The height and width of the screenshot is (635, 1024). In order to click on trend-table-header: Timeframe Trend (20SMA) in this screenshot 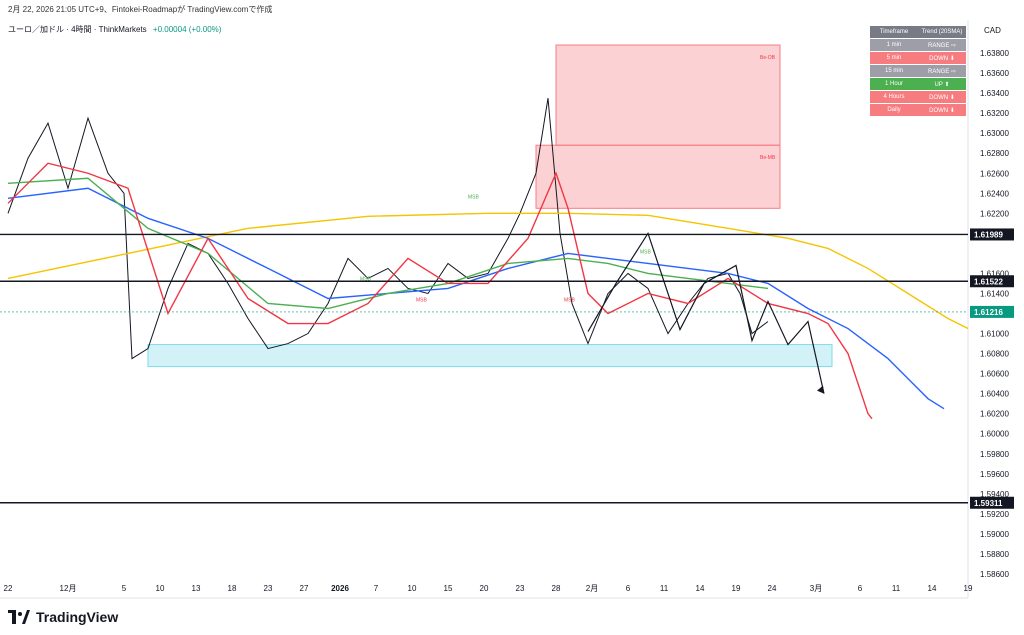, I will do `click(918, 32)`.